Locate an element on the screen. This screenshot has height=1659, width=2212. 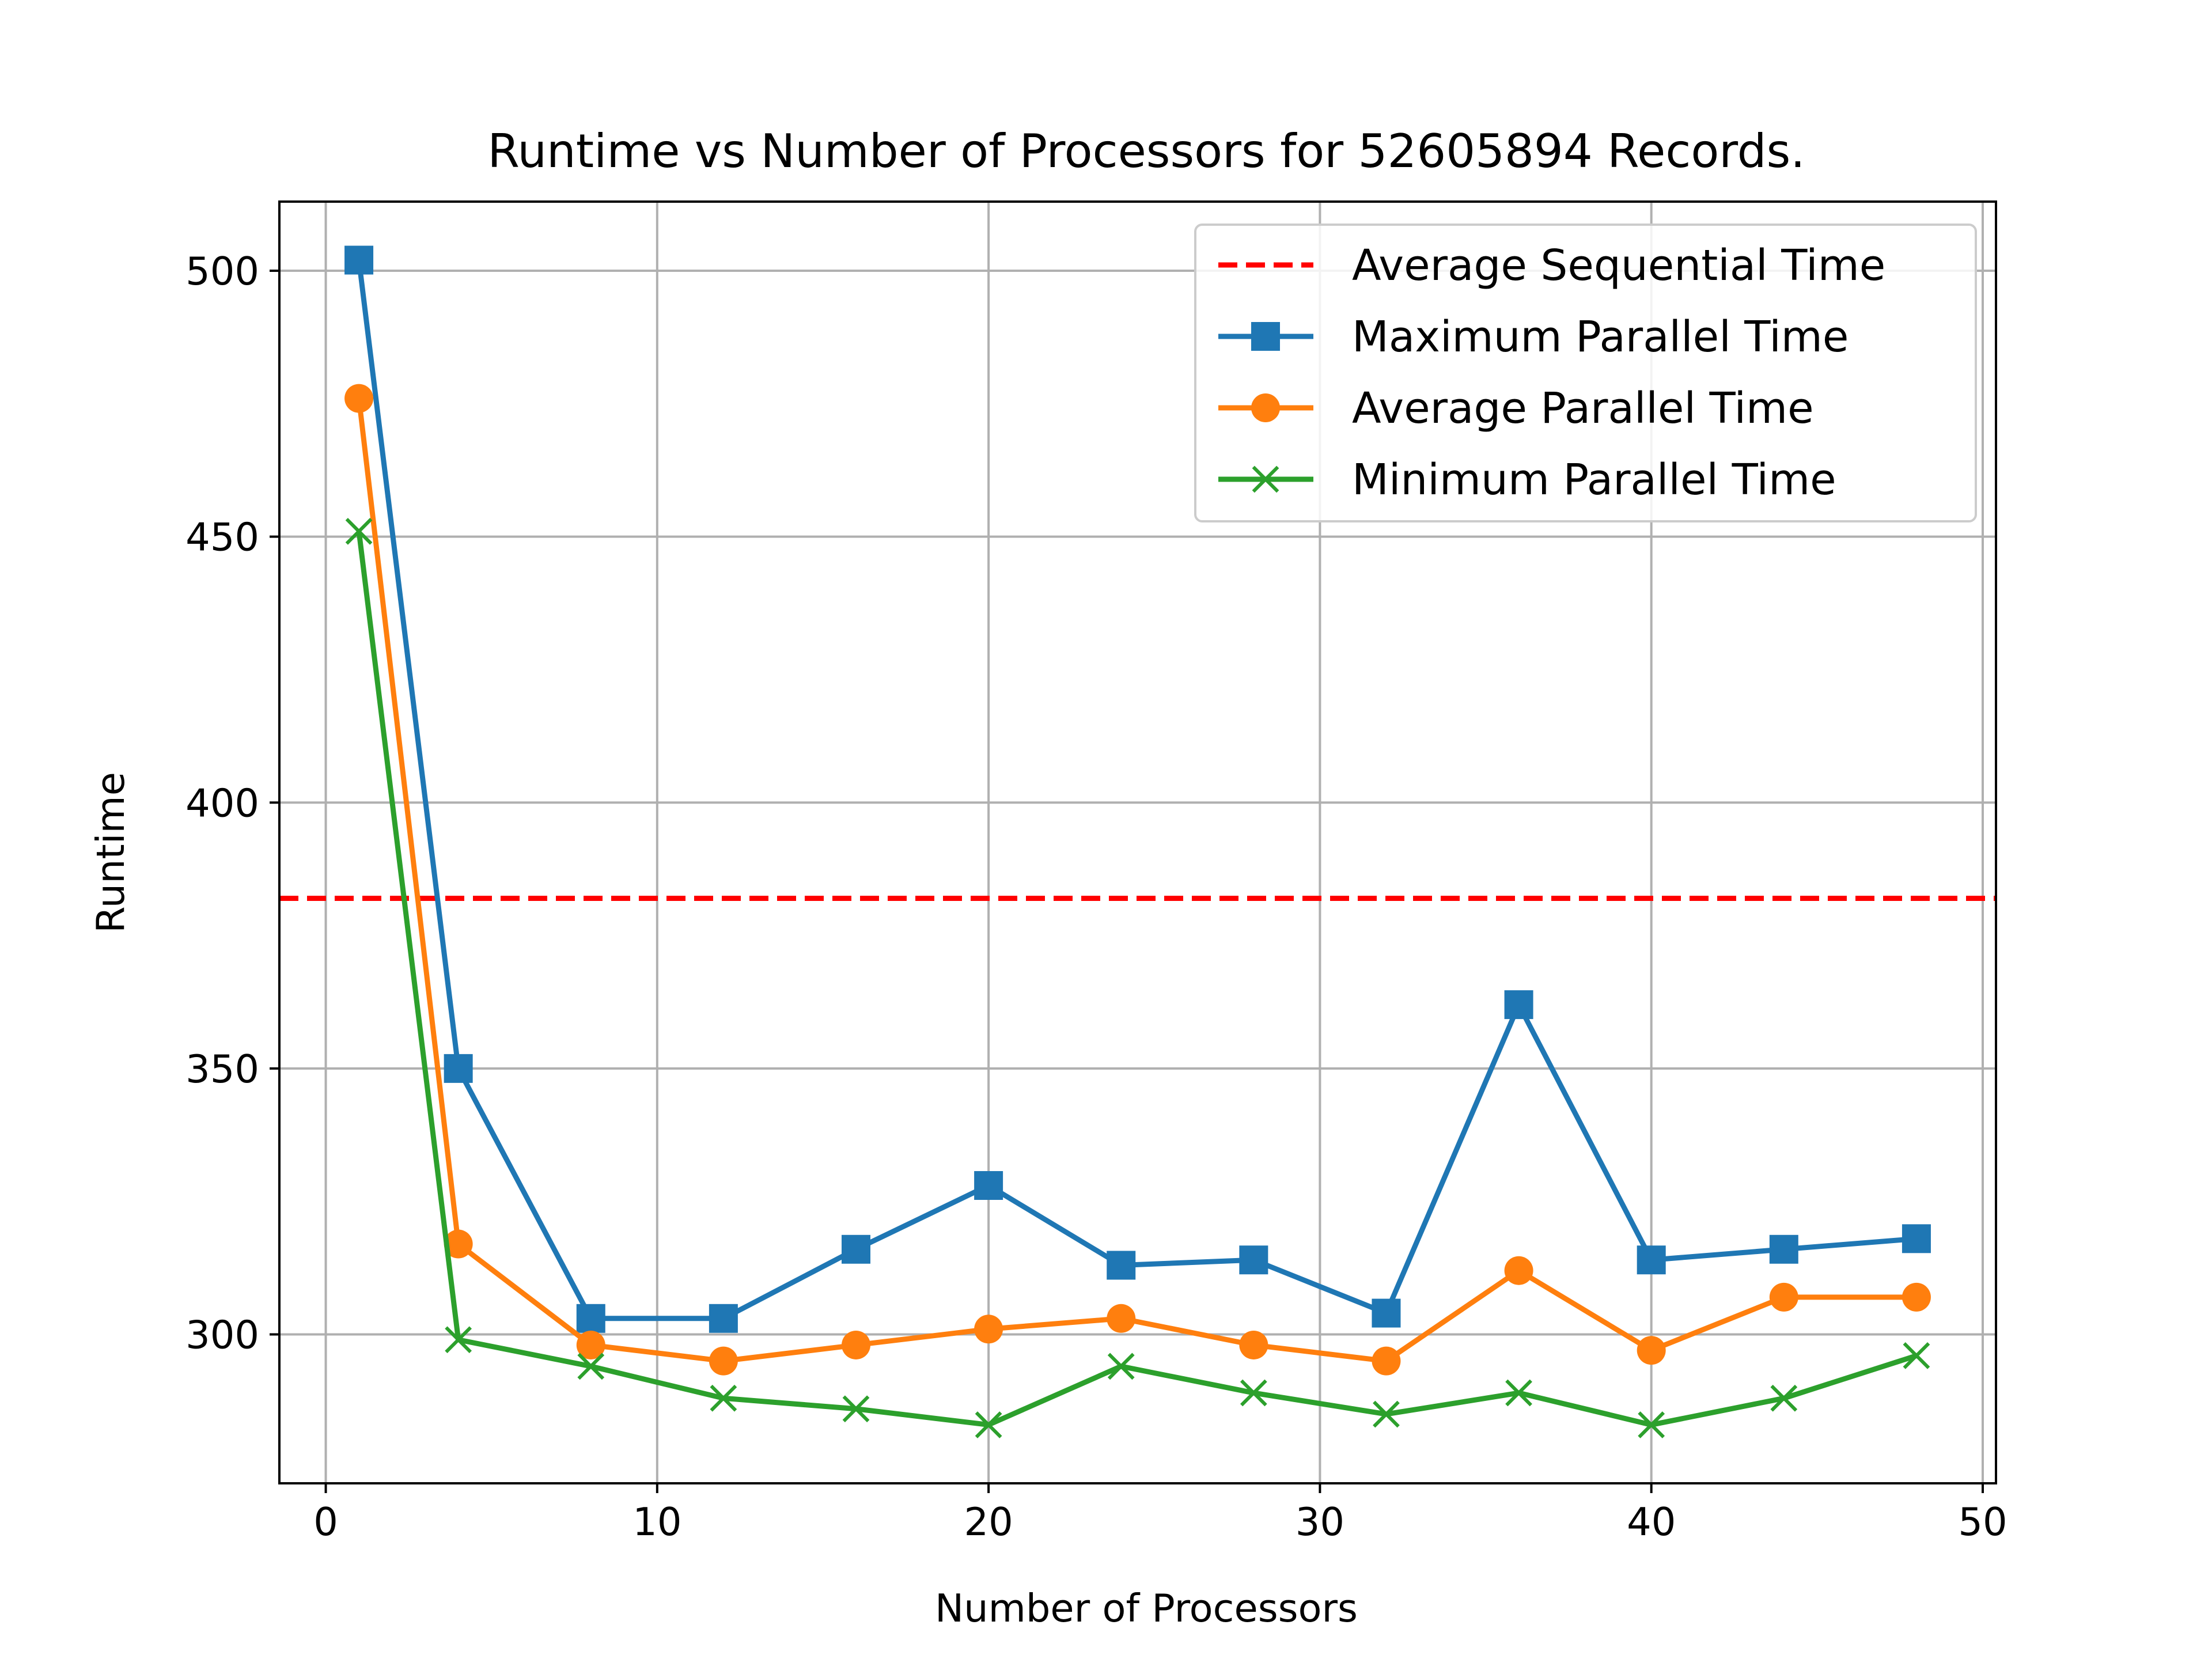
legend-entry-minimum-parallel-time: Minimum Parallel Time is located at coordinates (1527, 480).